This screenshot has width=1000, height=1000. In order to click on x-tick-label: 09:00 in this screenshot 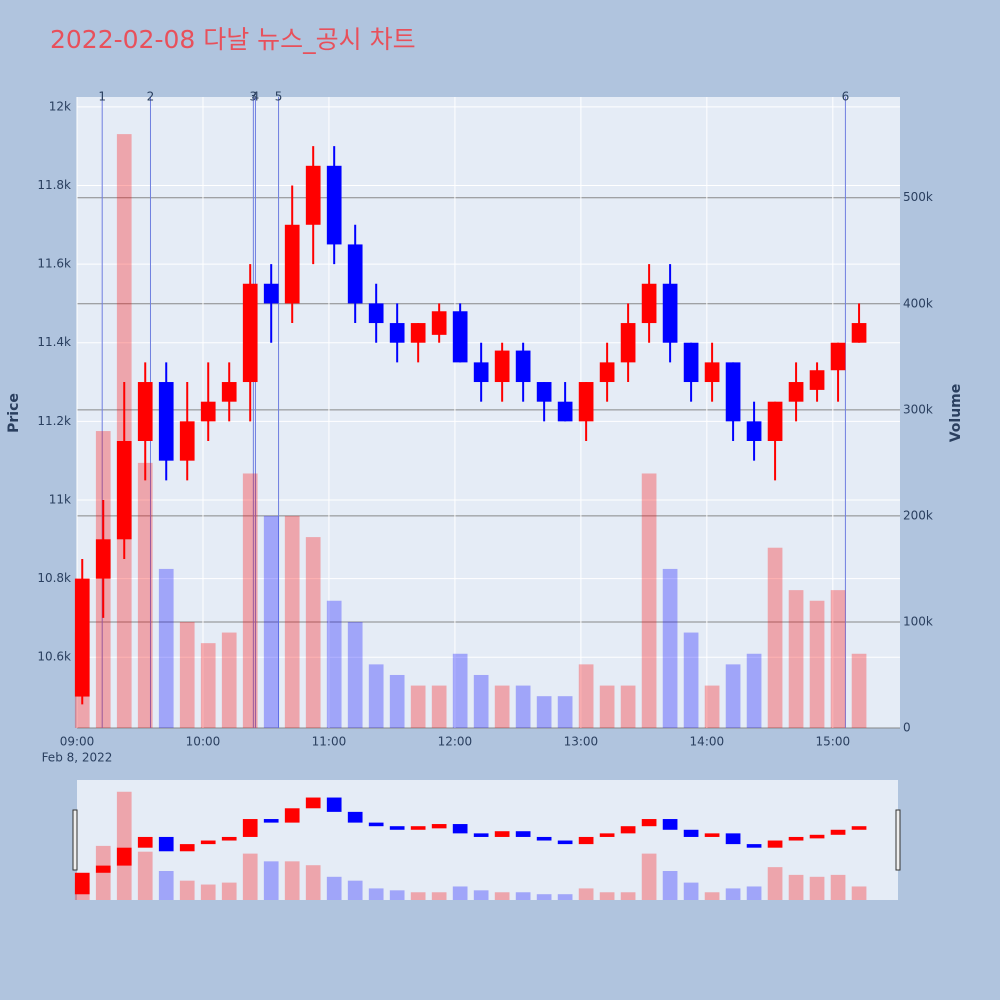, I will do `click(77, 742)`.